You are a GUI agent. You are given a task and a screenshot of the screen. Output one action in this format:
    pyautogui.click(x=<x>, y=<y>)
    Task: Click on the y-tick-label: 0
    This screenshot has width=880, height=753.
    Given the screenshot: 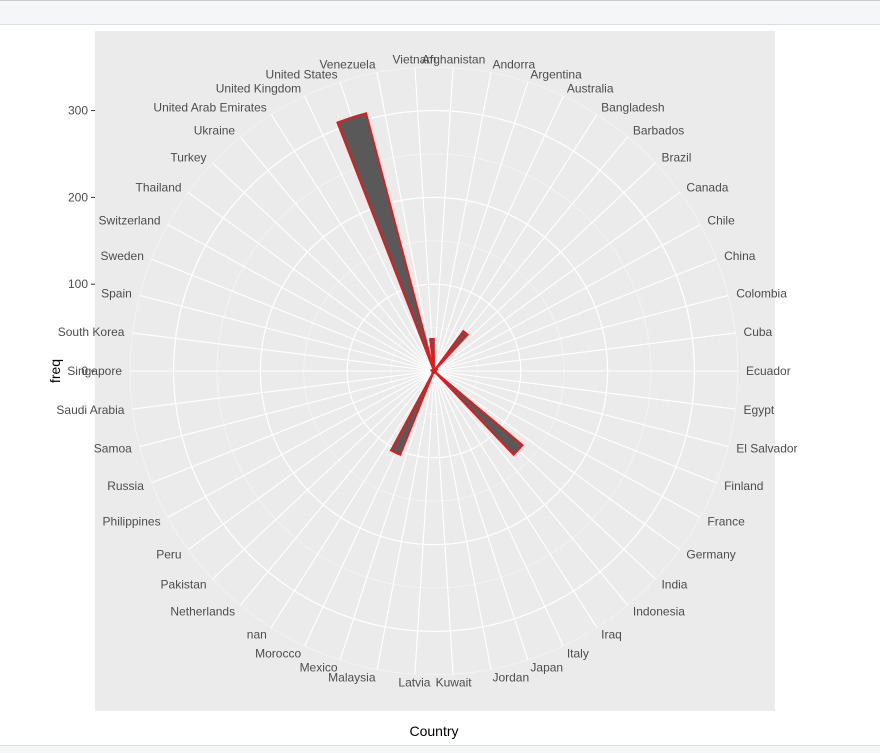 What is the action you would take?
    pyautogui.click(x=84, y=371)
    